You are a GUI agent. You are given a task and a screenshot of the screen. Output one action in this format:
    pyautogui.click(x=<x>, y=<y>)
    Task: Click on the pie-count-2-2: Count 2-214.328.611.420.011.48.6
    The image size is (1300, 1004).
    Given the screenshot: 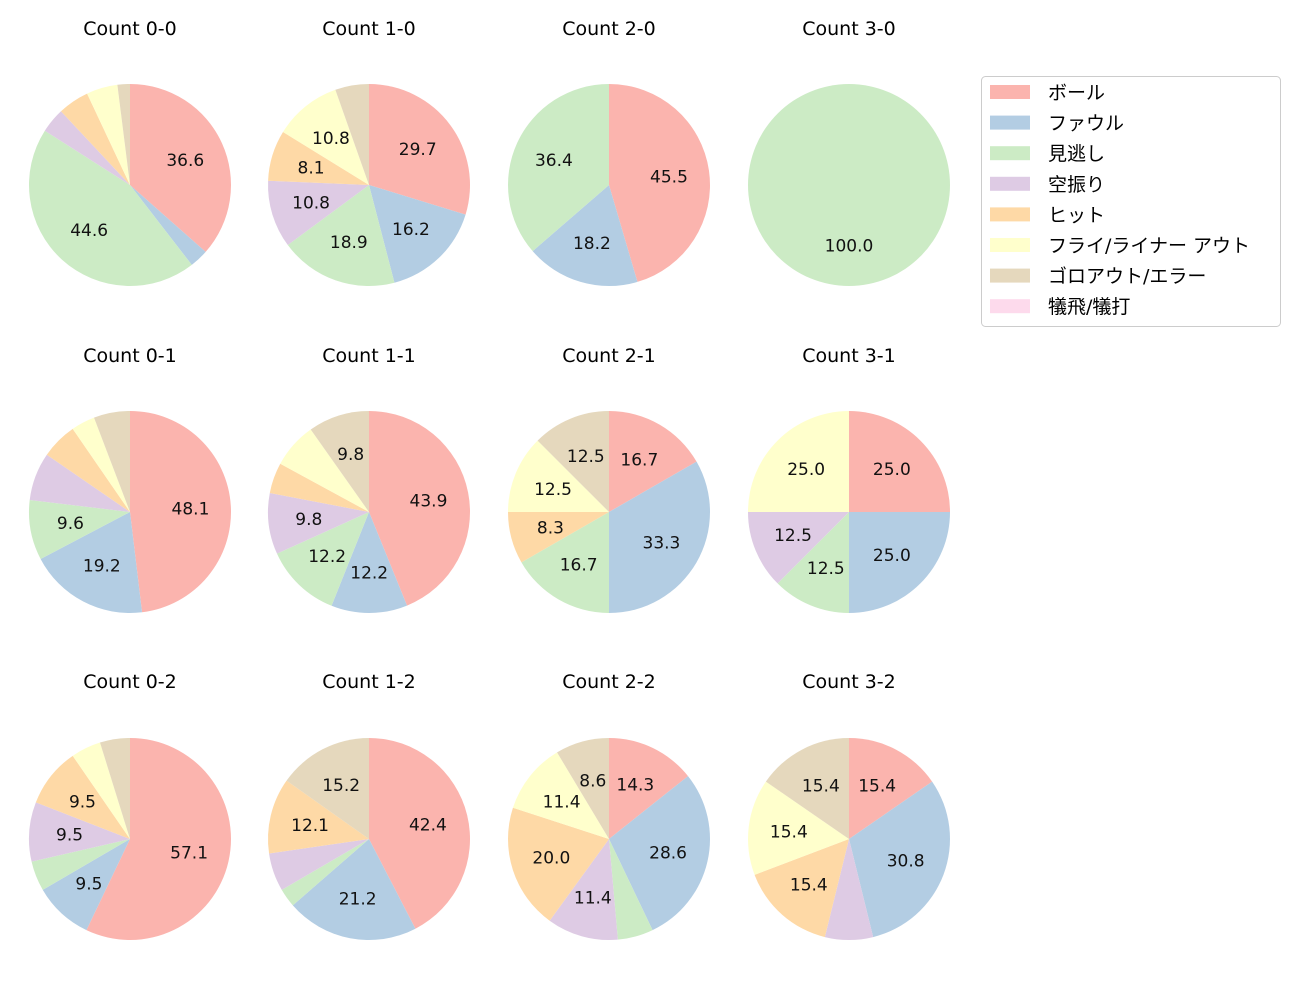 What is the action you would take?
    pyautogui.click(x=609, y=806)
    